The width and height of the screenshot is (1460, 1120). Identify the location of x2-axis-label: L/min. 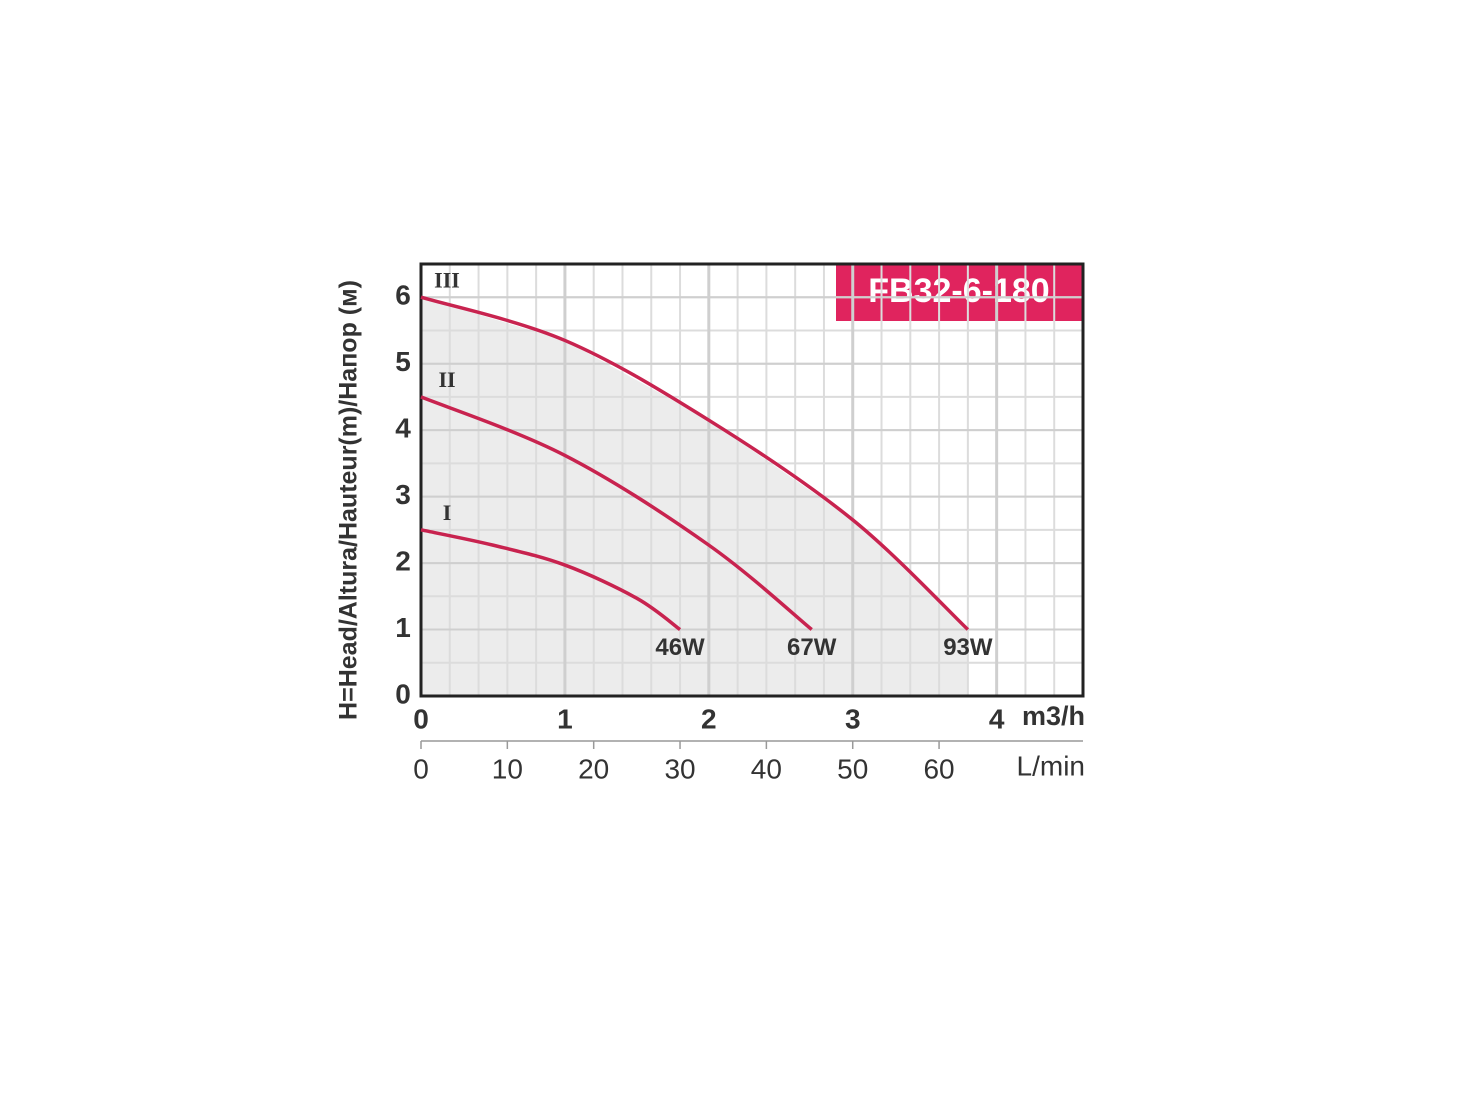
(1051, 765).